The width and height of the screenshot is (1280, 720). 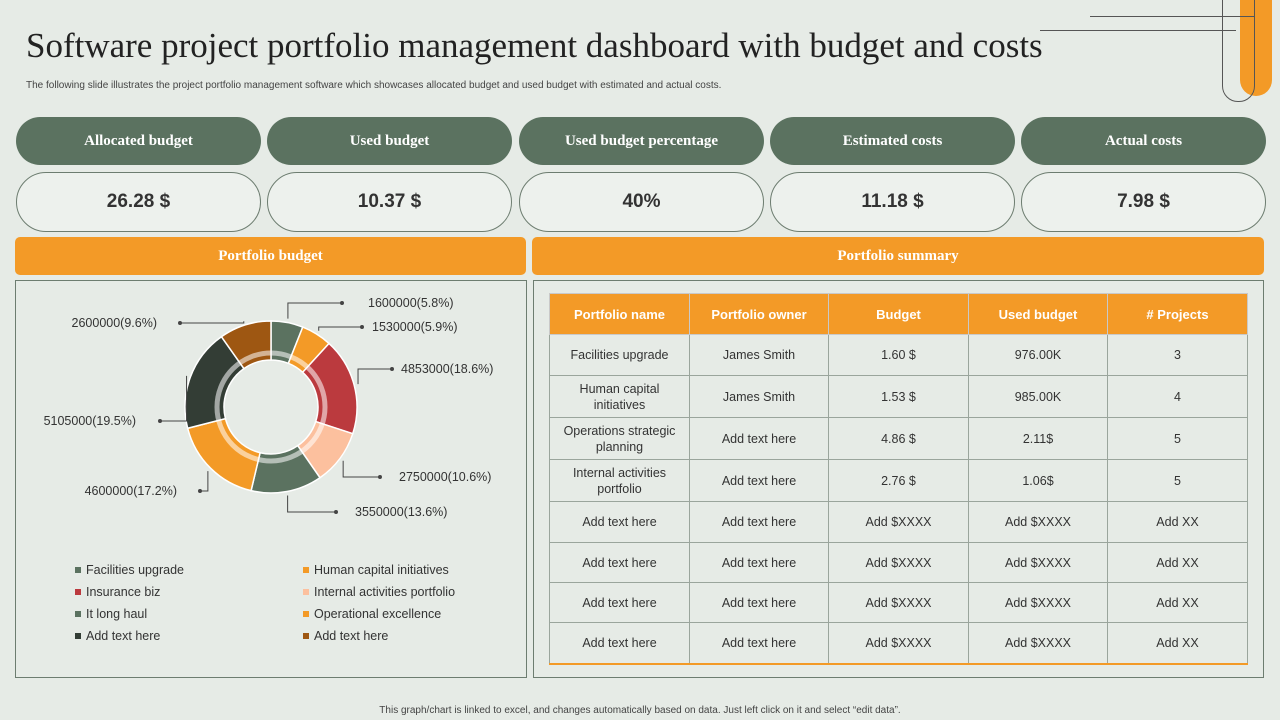 I want to click on table-cell: James Smith, so click(x=759, y=355).